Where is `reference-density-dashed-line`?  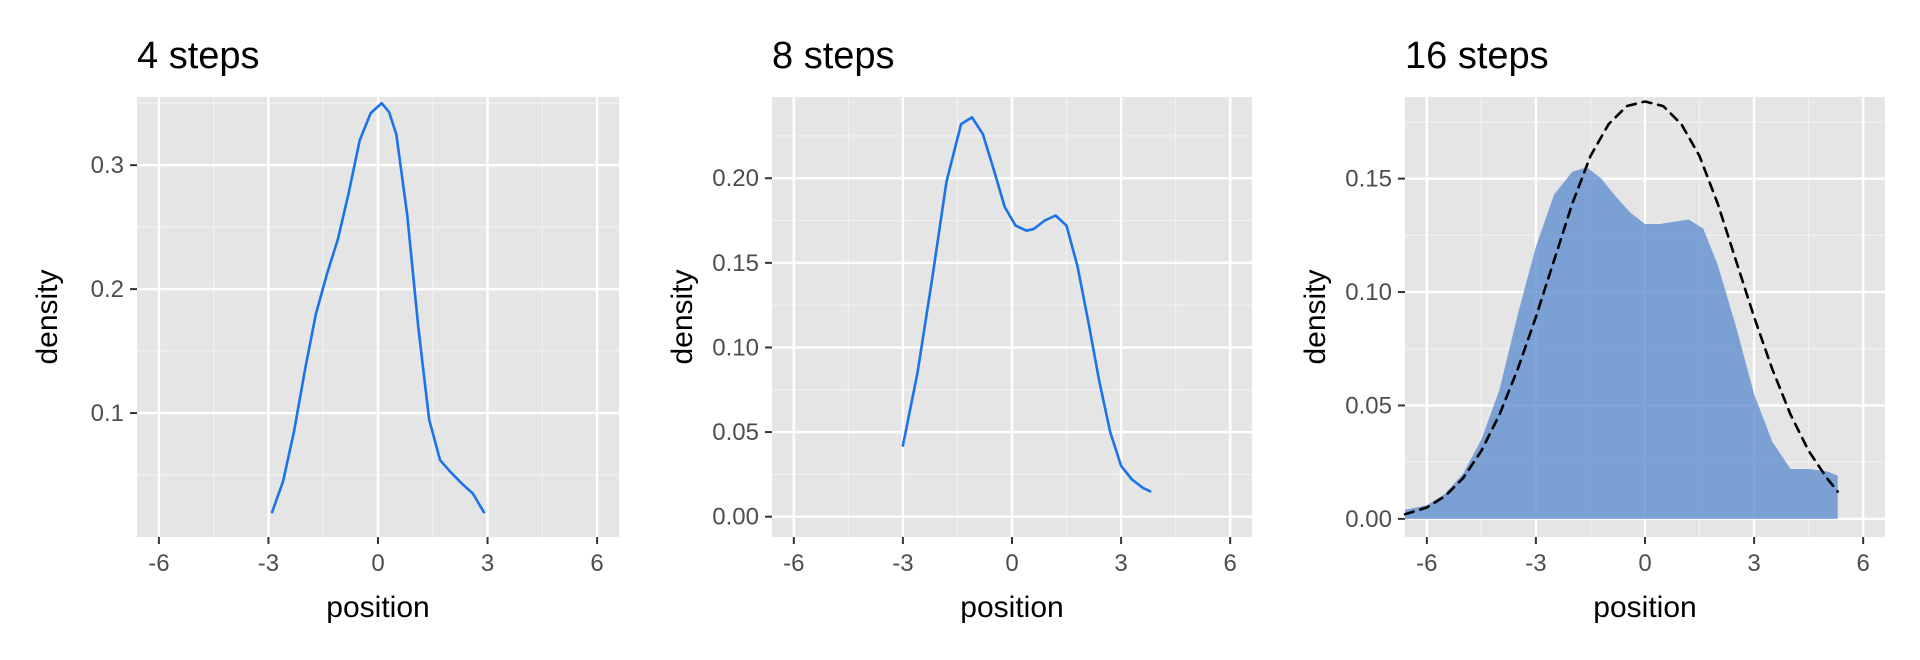 reference-density-dashed-line is located at coordinates (1621, 308).